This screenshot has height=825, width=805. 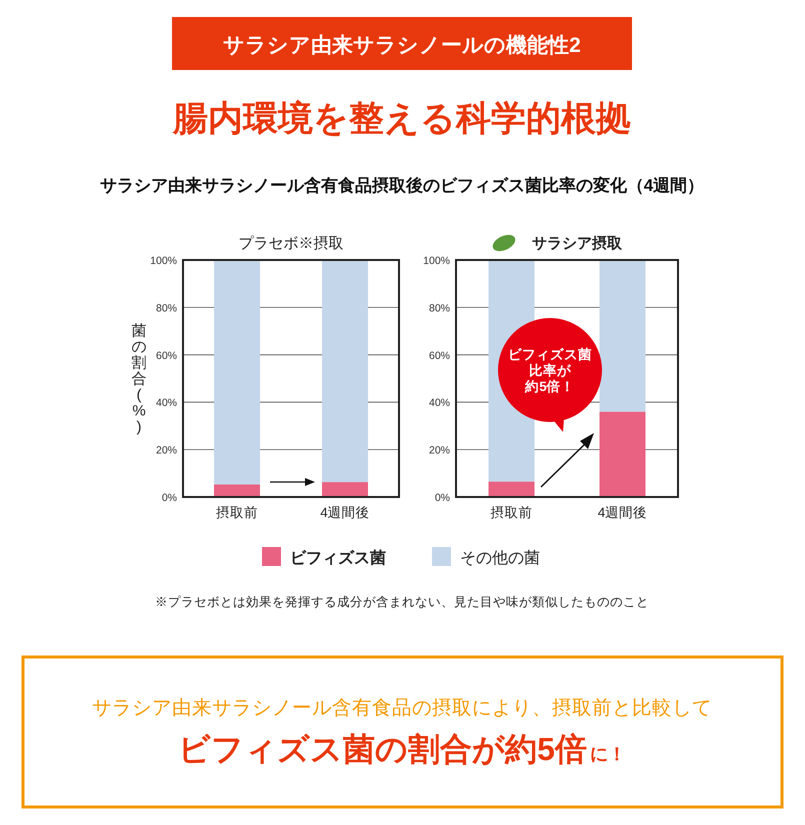 What do you see at coordinates (291, 243) in the screenshot?
I see `chart-title: プラセボ※摂取` at bounding box center [291, 243].